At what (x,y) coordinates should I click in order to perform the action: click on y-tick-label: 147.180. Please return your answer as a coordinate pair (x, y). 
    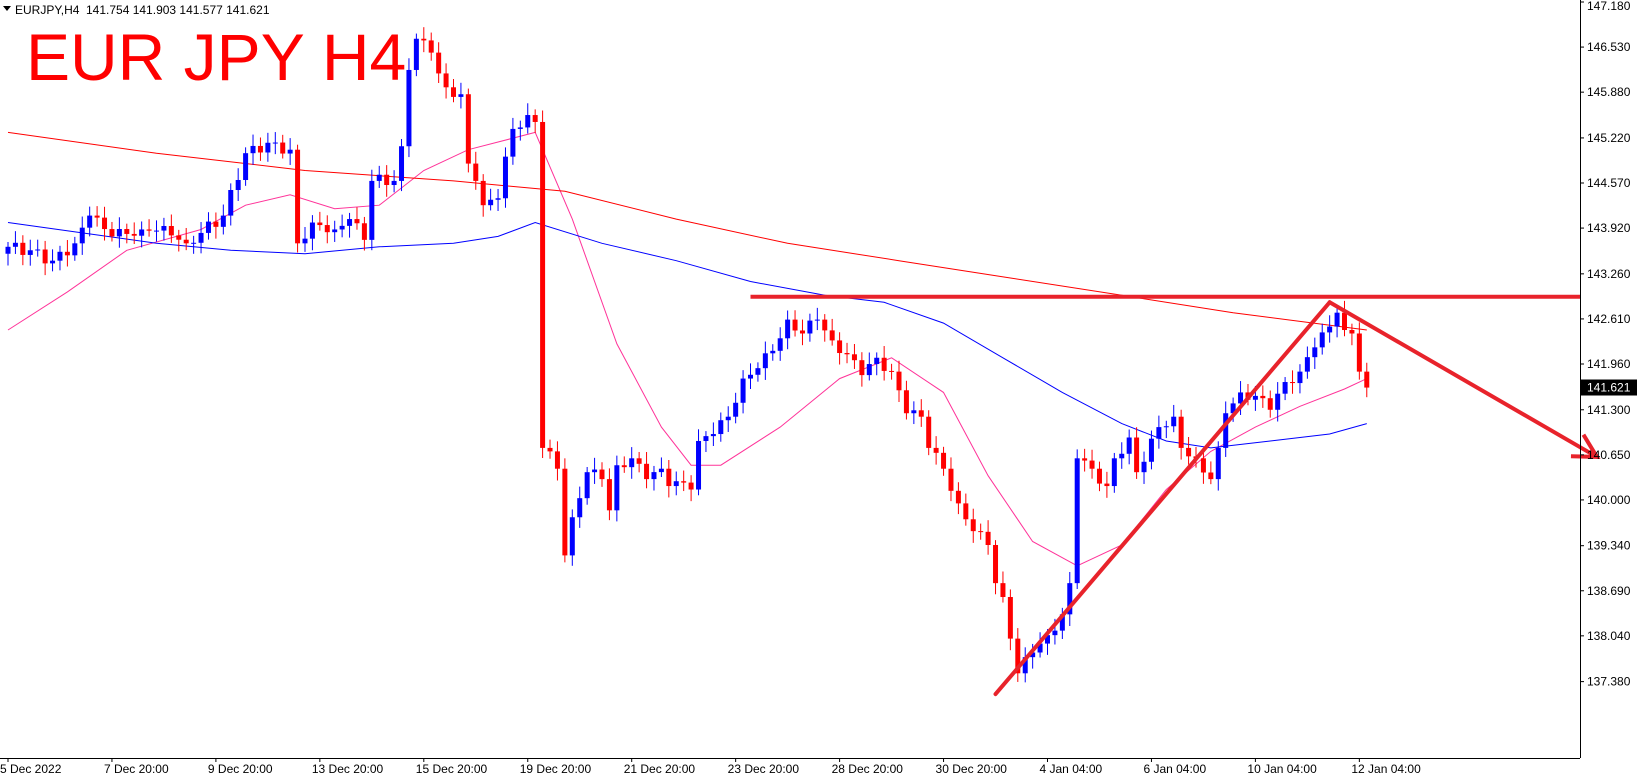
    Looking at the image, I should click on (1609, 6).